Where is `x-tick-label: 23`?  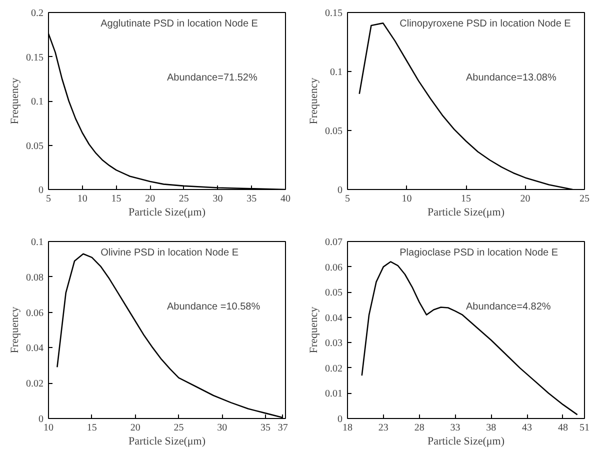
x-tick-label: 23 is located at coordinates (383, 428).